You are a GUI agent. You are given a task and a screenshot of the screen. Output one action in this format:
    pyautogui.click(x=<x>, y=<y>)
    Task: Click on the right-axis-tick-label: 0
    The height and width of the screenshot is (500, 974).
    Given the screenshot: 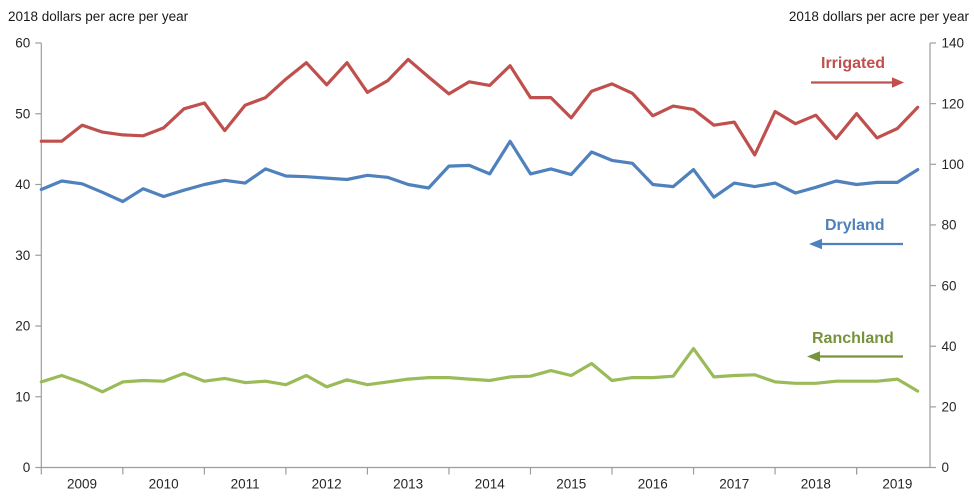 What is the action you would take?
    pyautogui.click(x=946, y=467)
    